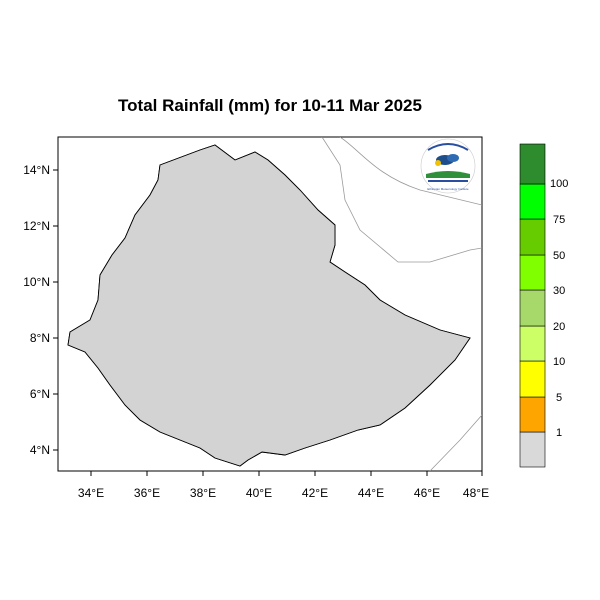 The image size is (600, 600). I want to click on colorbar-label: 50, so click(559, 256).